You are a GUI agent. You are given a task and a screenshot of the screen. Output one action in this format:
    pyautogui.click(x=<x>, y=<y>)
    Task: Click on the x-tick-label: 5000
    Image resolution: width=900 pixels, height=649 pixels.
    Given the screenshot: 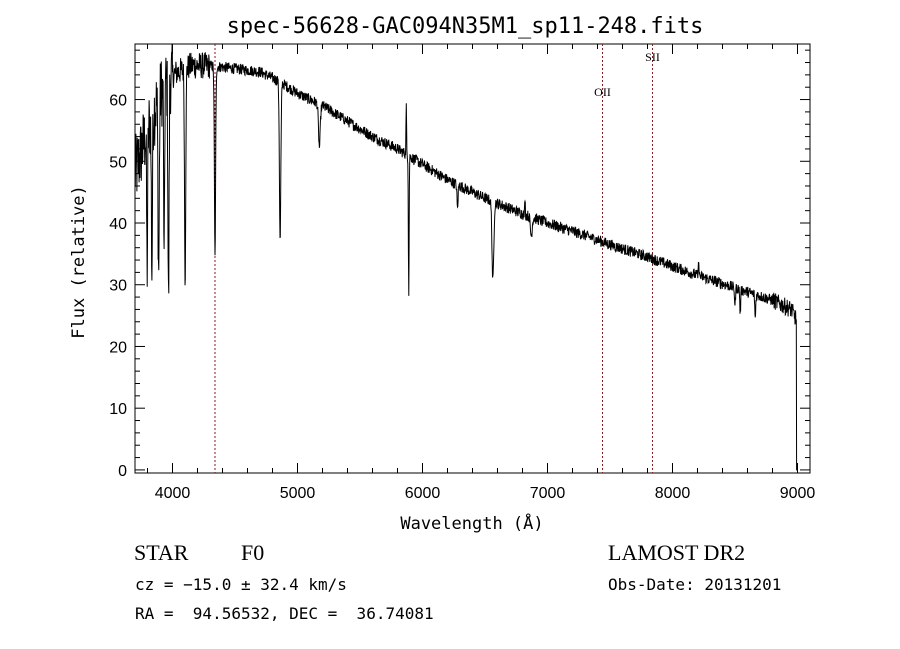 What is the action you would take?
    pyautogui.click(x=298, y=493)
    